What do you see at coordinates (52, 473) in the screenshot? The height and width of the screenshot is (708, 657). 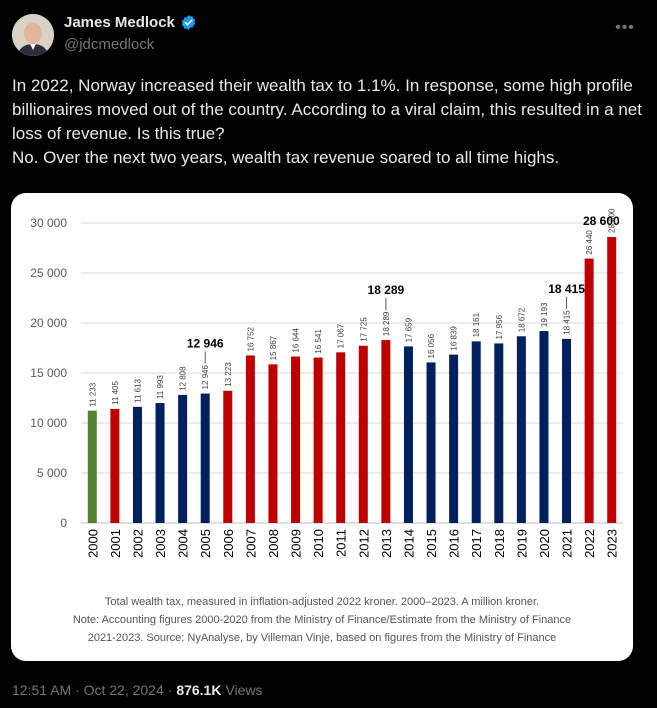 I see `y-tick-label: 5 000` at bounding box center [52, 473].